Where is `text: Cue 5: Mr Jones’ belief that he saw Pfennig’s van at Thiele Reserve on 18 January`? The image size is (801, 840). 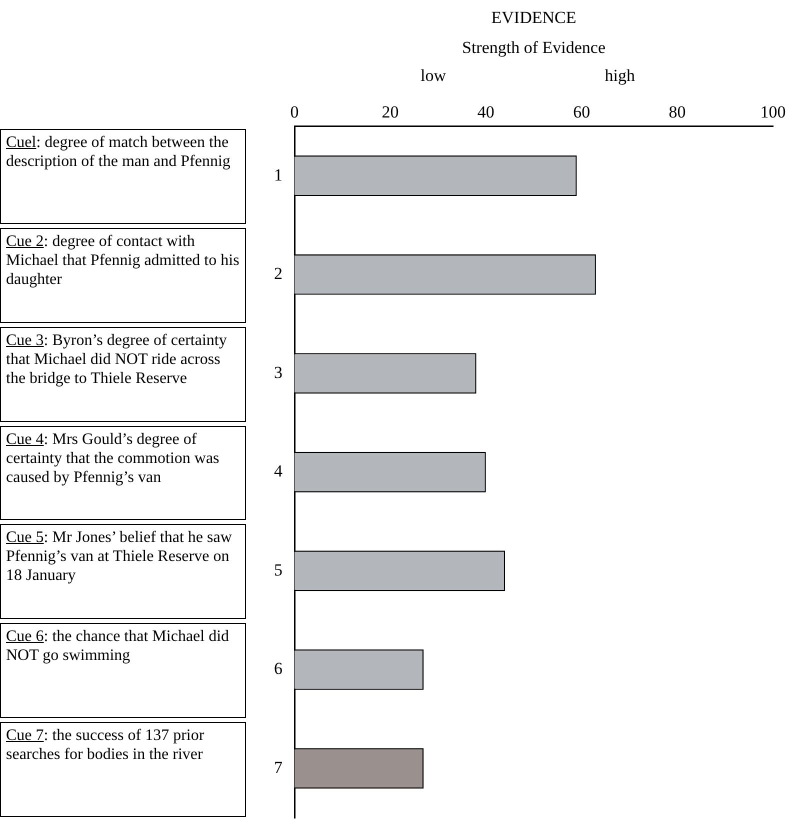
text: Cue 5: Mr Jones’ belief that he saw Pfennig’s van at Thiele Reserve on 18 January is located at coordinates (123, 572).